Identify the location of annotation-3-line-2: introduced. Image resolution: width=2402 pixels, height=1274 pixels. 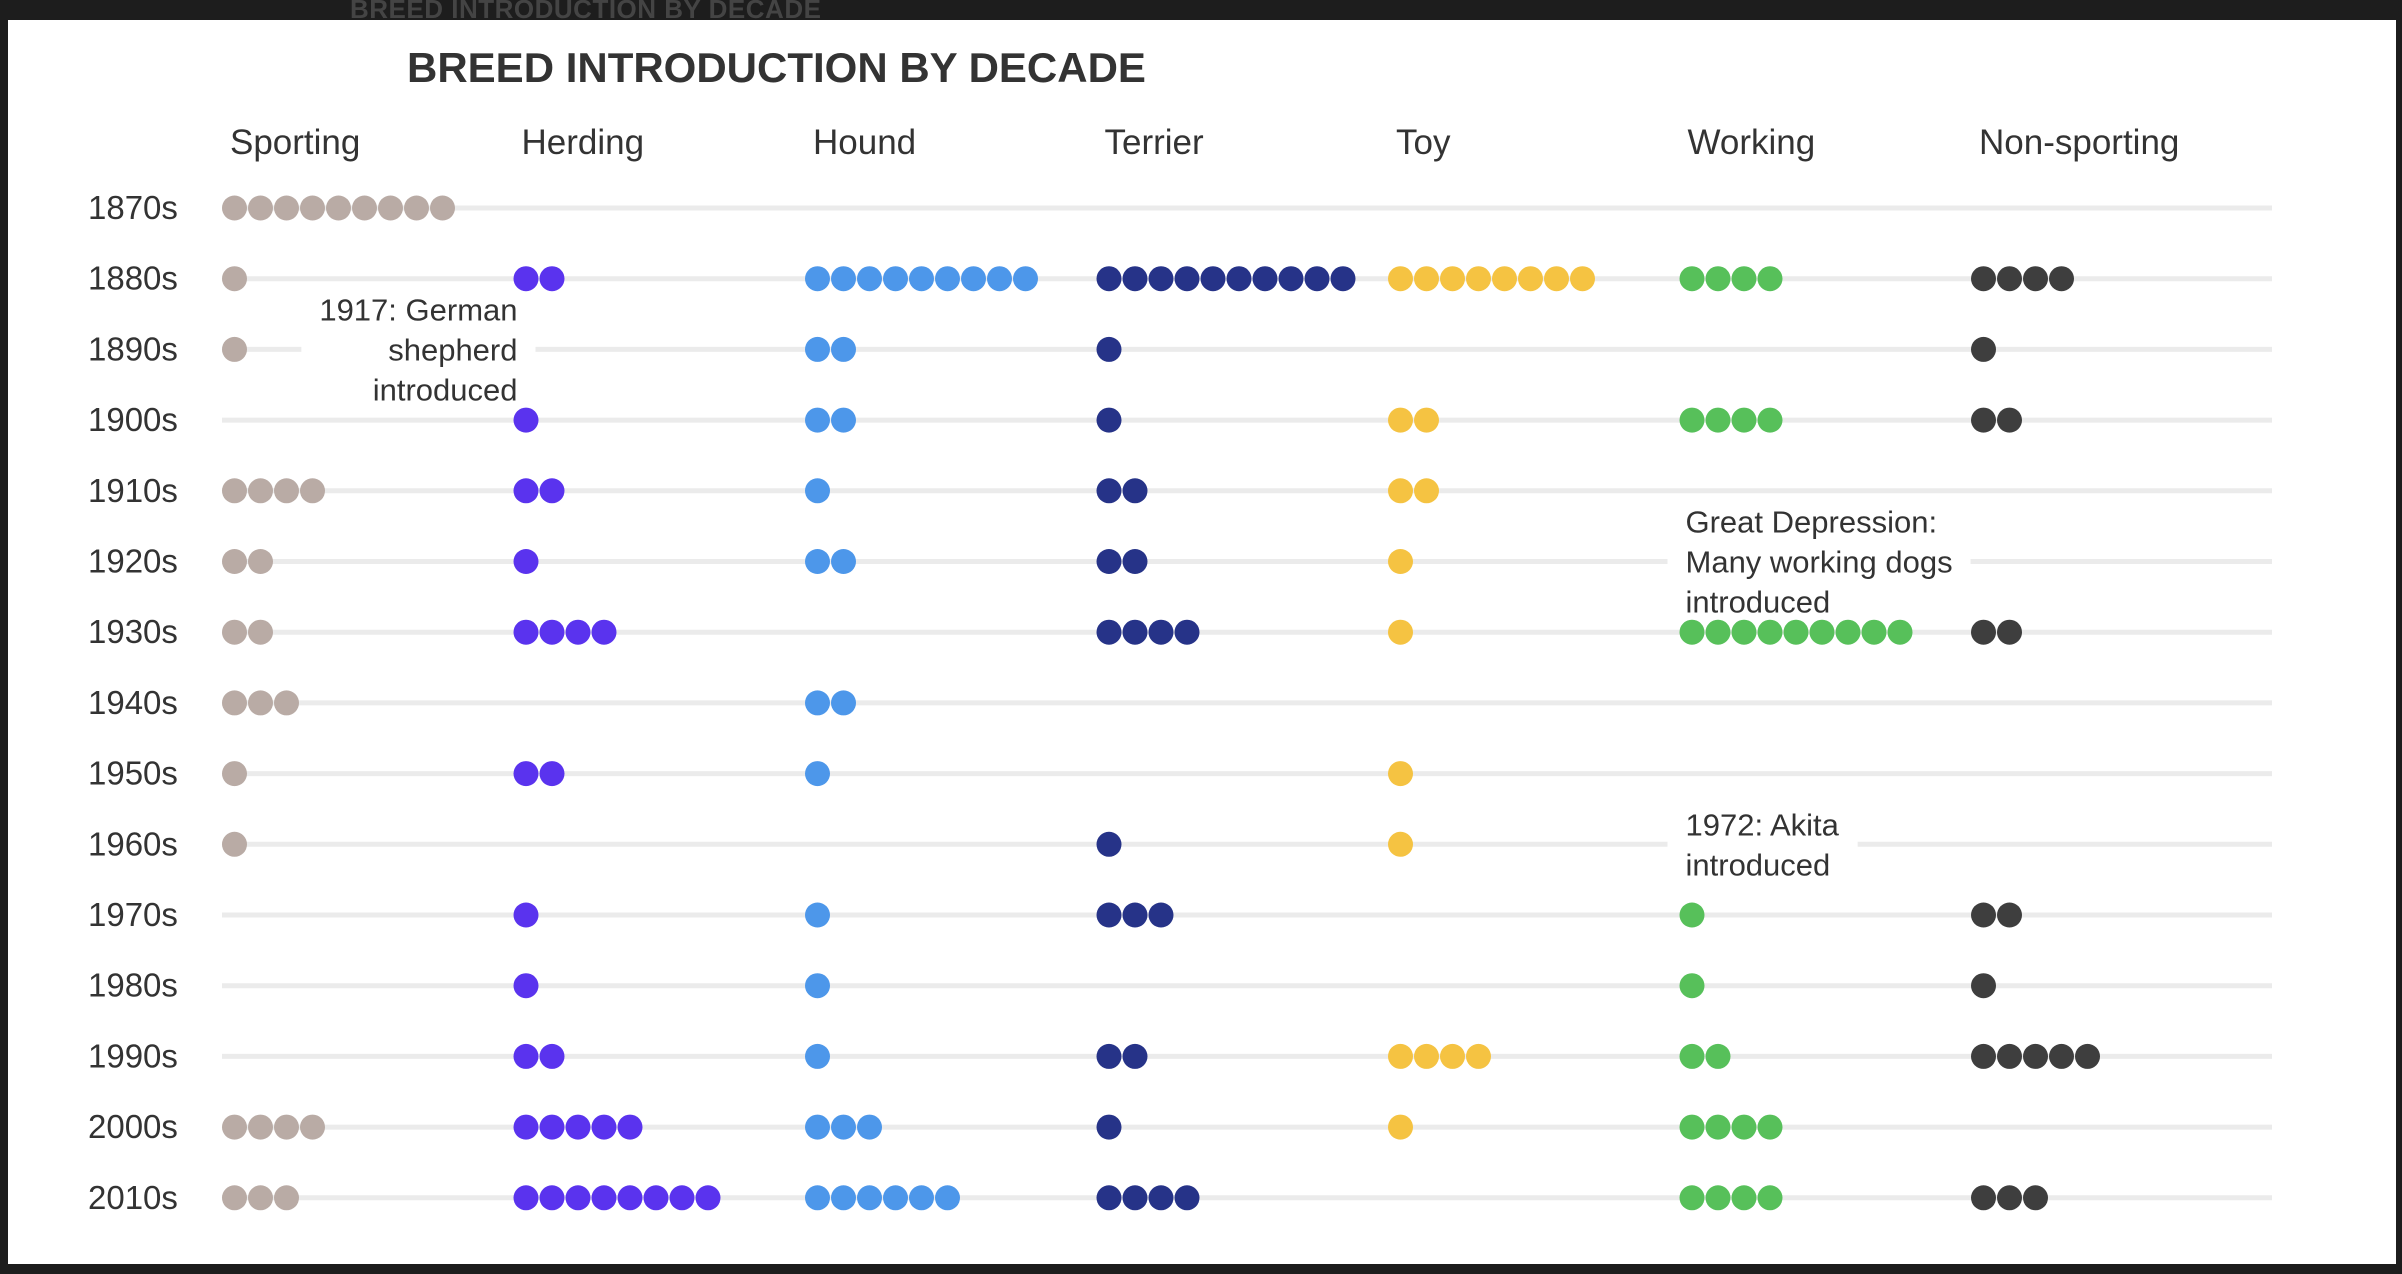
(1758, 864).